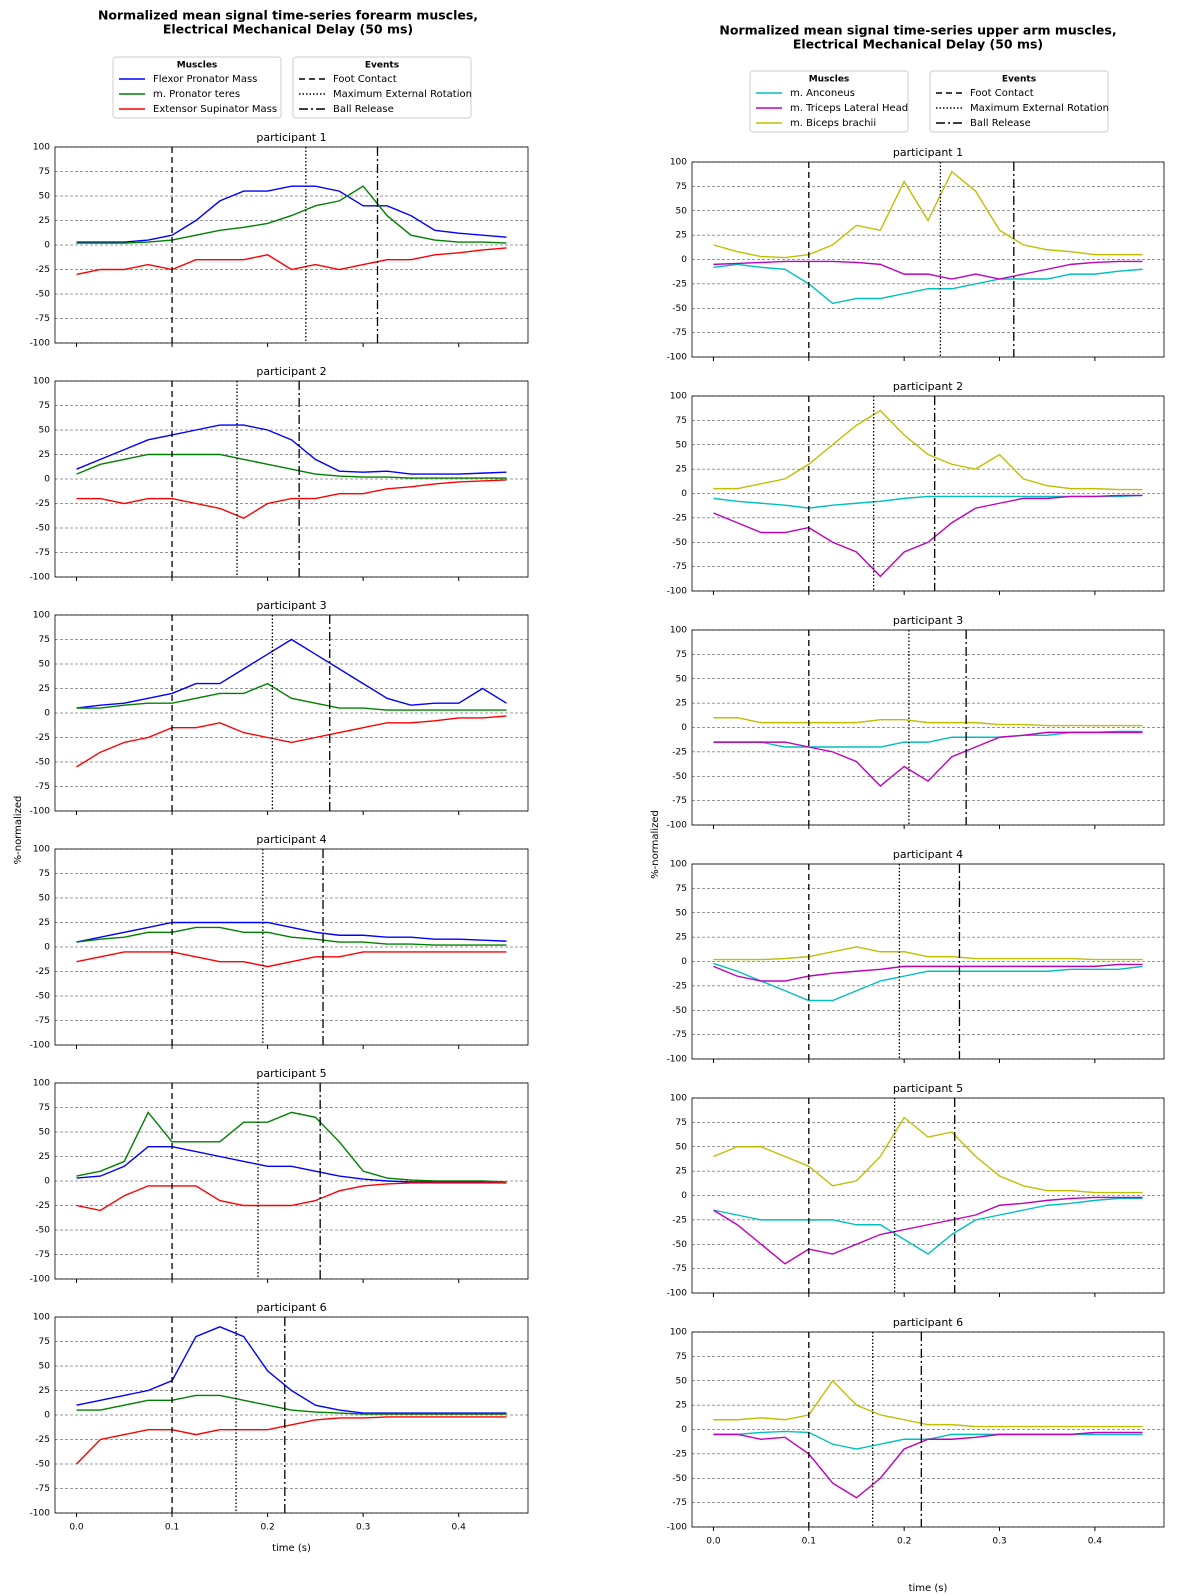  I want to click on legend-label: Extensor Supinator Mass, so click(215, 109).